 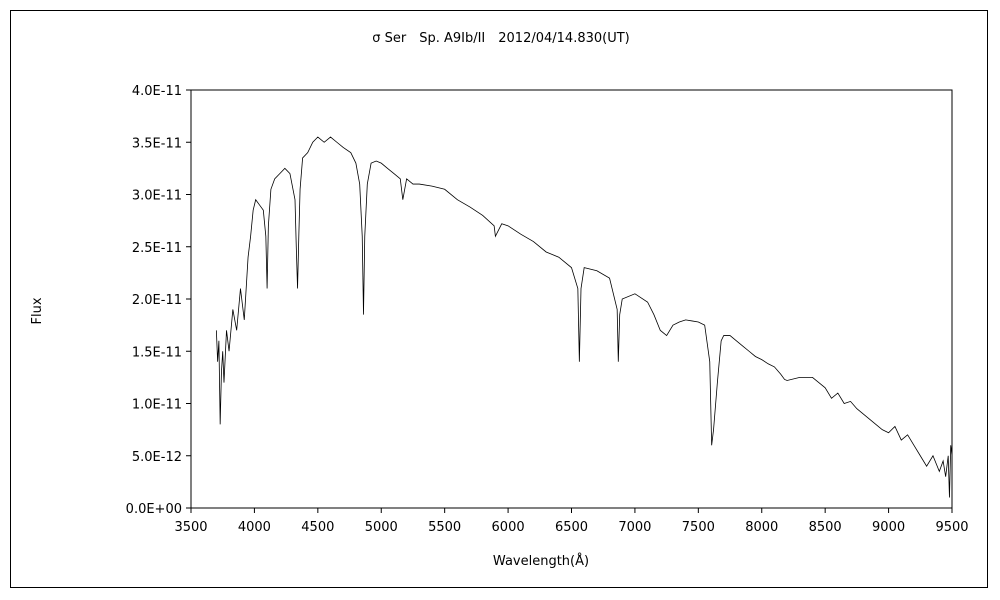 I want to click on y-axis-label: Flux, so click(x=37, y=310).